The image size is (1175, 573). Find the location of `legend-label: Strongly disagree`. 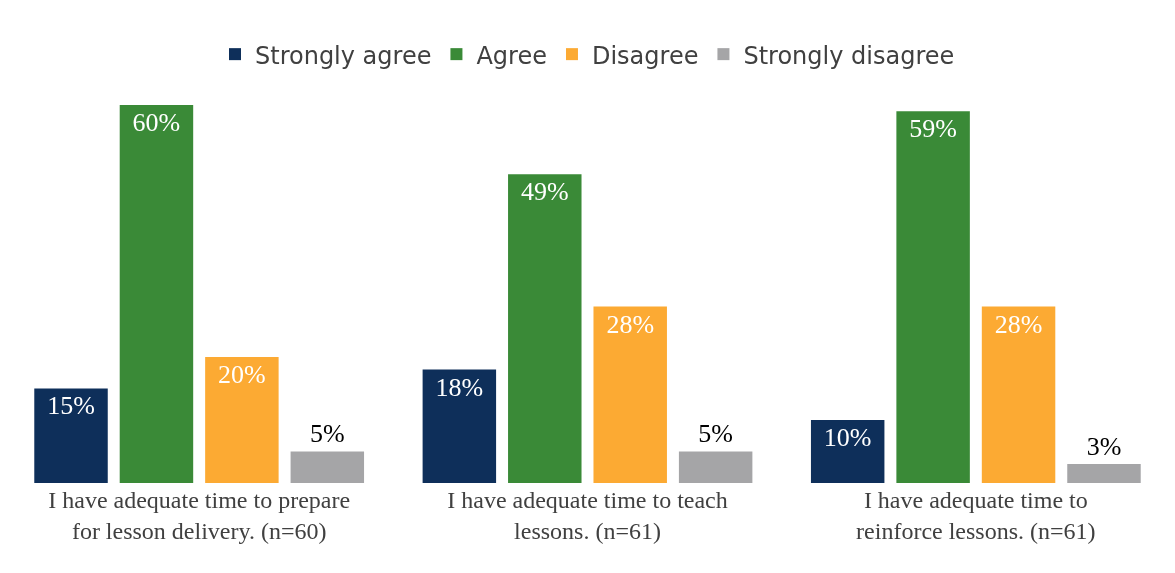

legend-label: Strongly disagree is located at coordinates (849, 55).